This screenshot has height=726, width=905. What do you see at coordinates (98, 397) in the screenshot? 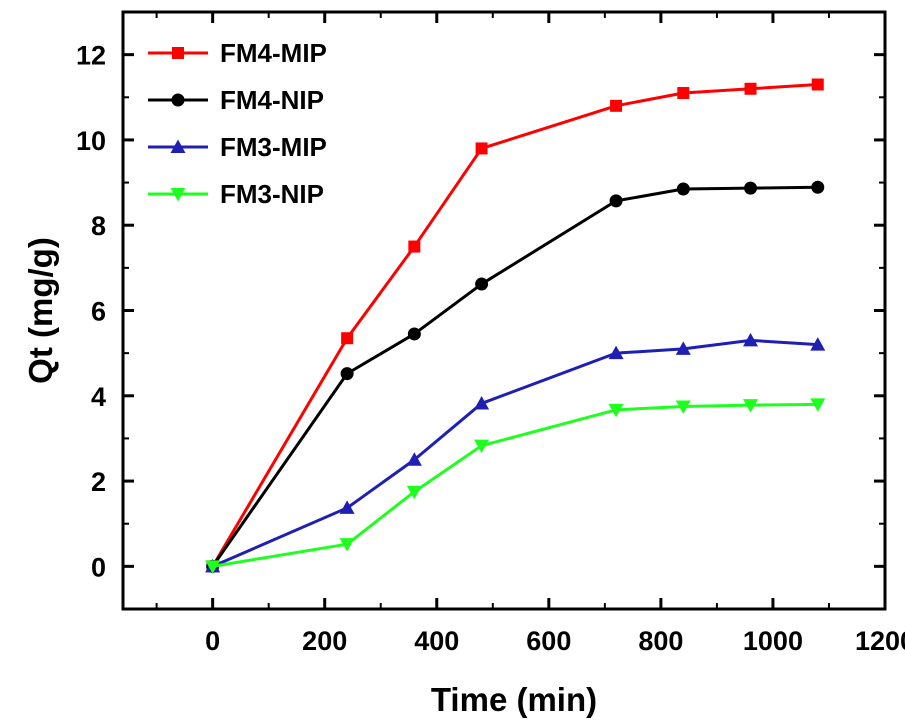
I see `y-tick-label: 4` at bounding box center [98, 397].